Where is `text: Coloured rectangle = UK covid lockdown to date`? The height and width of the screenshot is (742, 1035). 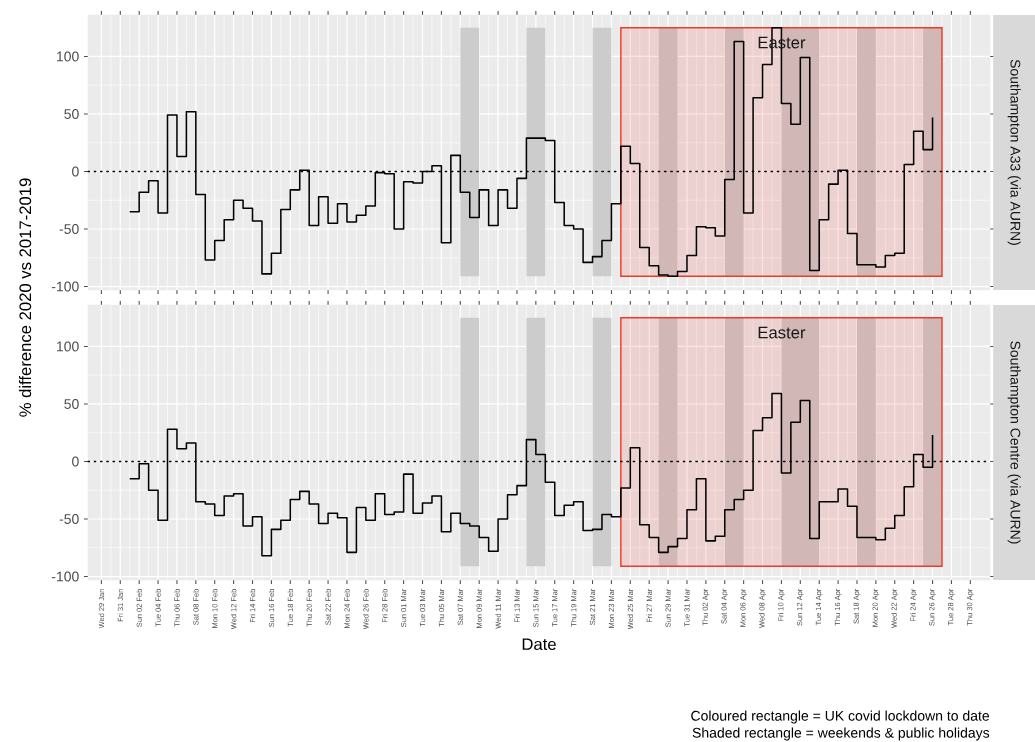
text: Coloured rectangle = UK covid lockdown to date is located at coordinates (840, 717).